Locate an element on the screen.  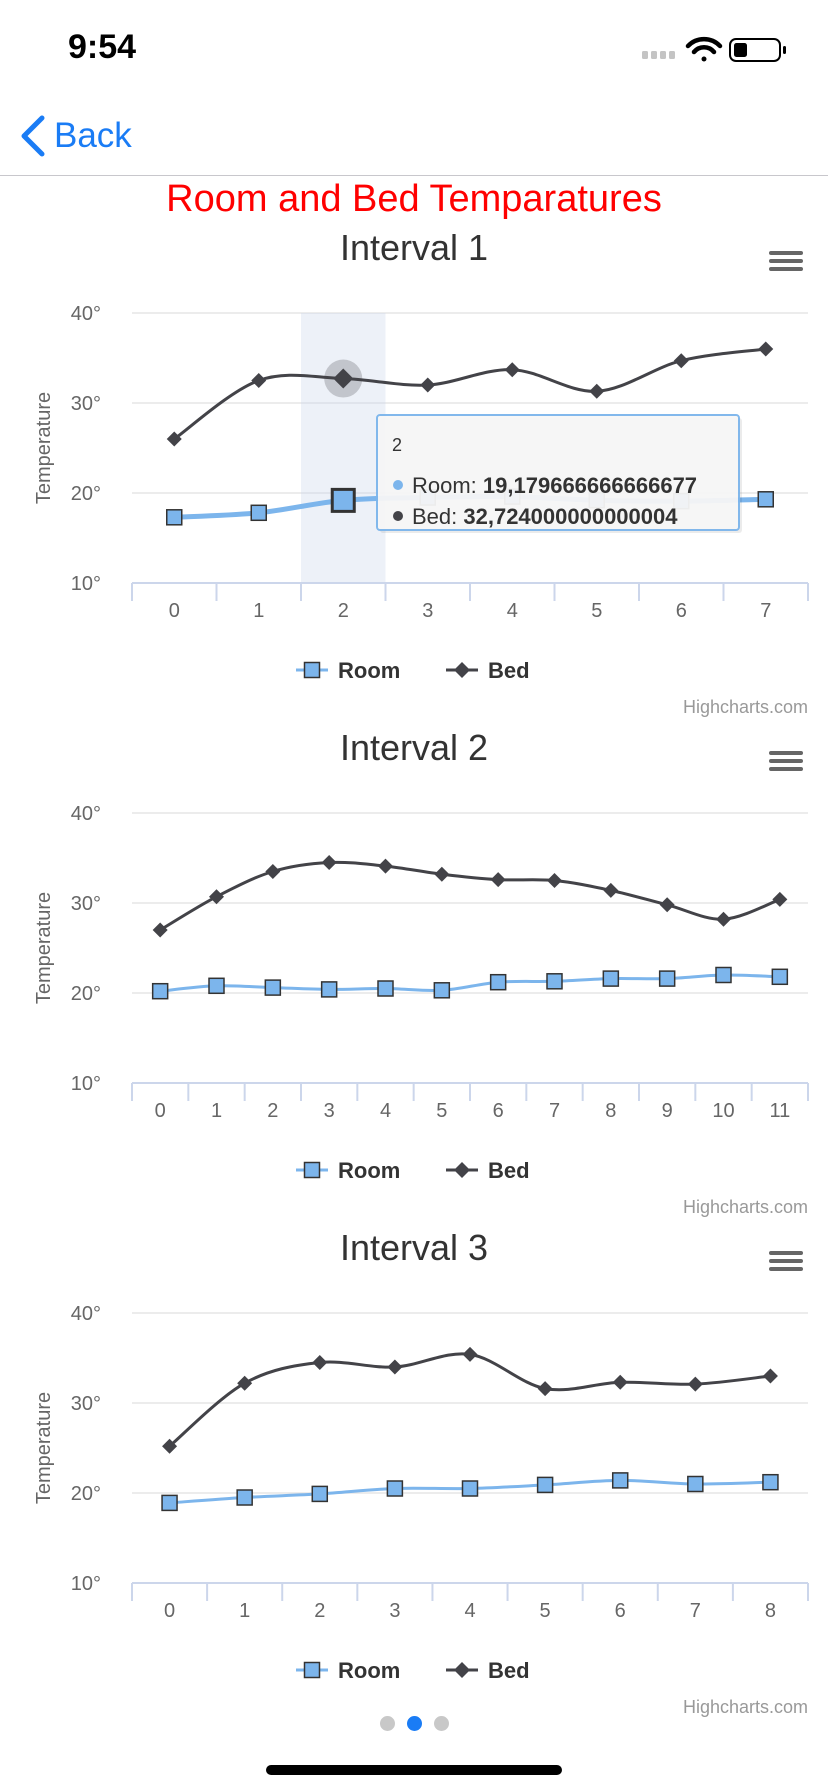
y-tick-label: 10° is located at coordinates (86, 1584).